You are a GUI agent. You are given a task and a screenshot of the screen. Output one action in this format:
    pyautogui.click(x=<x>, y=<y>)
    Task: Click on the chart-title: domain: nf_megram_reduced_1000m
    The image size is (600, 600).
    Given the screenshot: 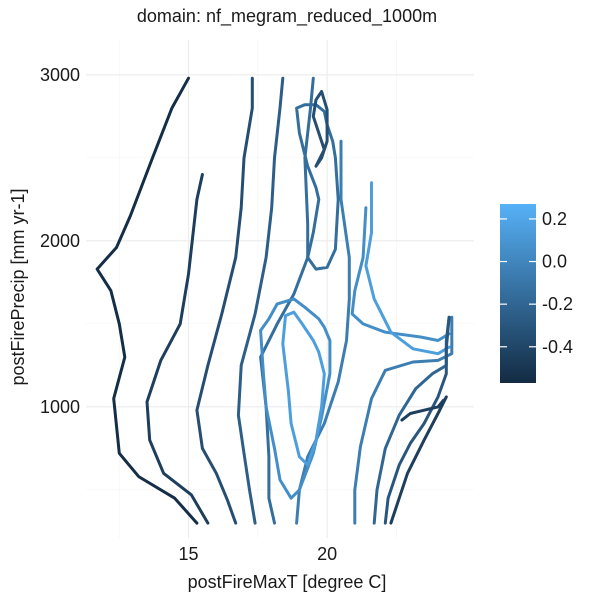 What is the action you would take?
    pyautogui.click(x=287, y=16)
    